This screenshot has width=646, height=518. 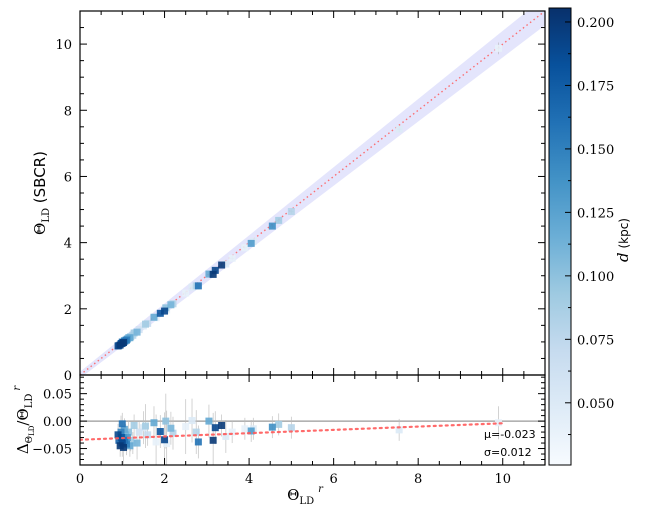 What do you see at coordinates (595, 150) in the screenshot?
I see `colorbar-tick-label: 0.150` at bounding box center [595, 150].